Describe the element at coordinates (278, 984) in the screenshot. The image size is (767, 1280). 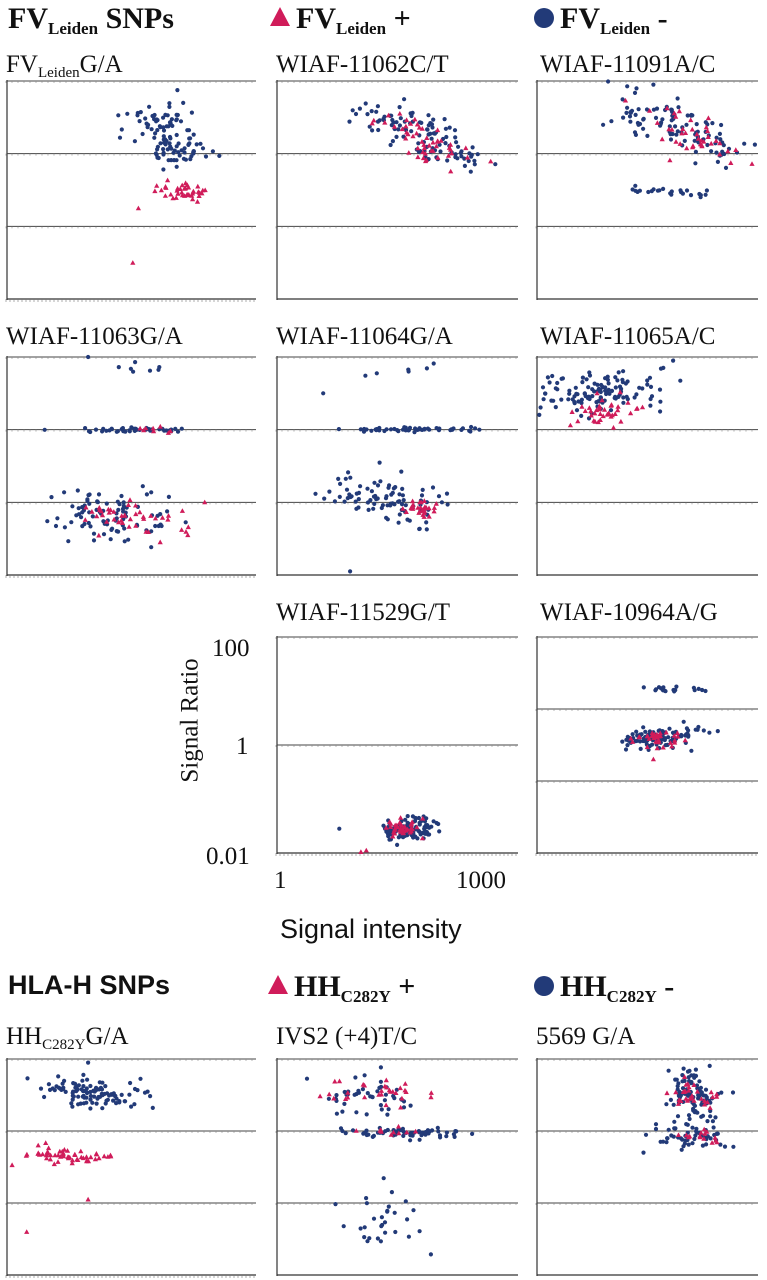
I see `triangle-marker-icon` at that location.